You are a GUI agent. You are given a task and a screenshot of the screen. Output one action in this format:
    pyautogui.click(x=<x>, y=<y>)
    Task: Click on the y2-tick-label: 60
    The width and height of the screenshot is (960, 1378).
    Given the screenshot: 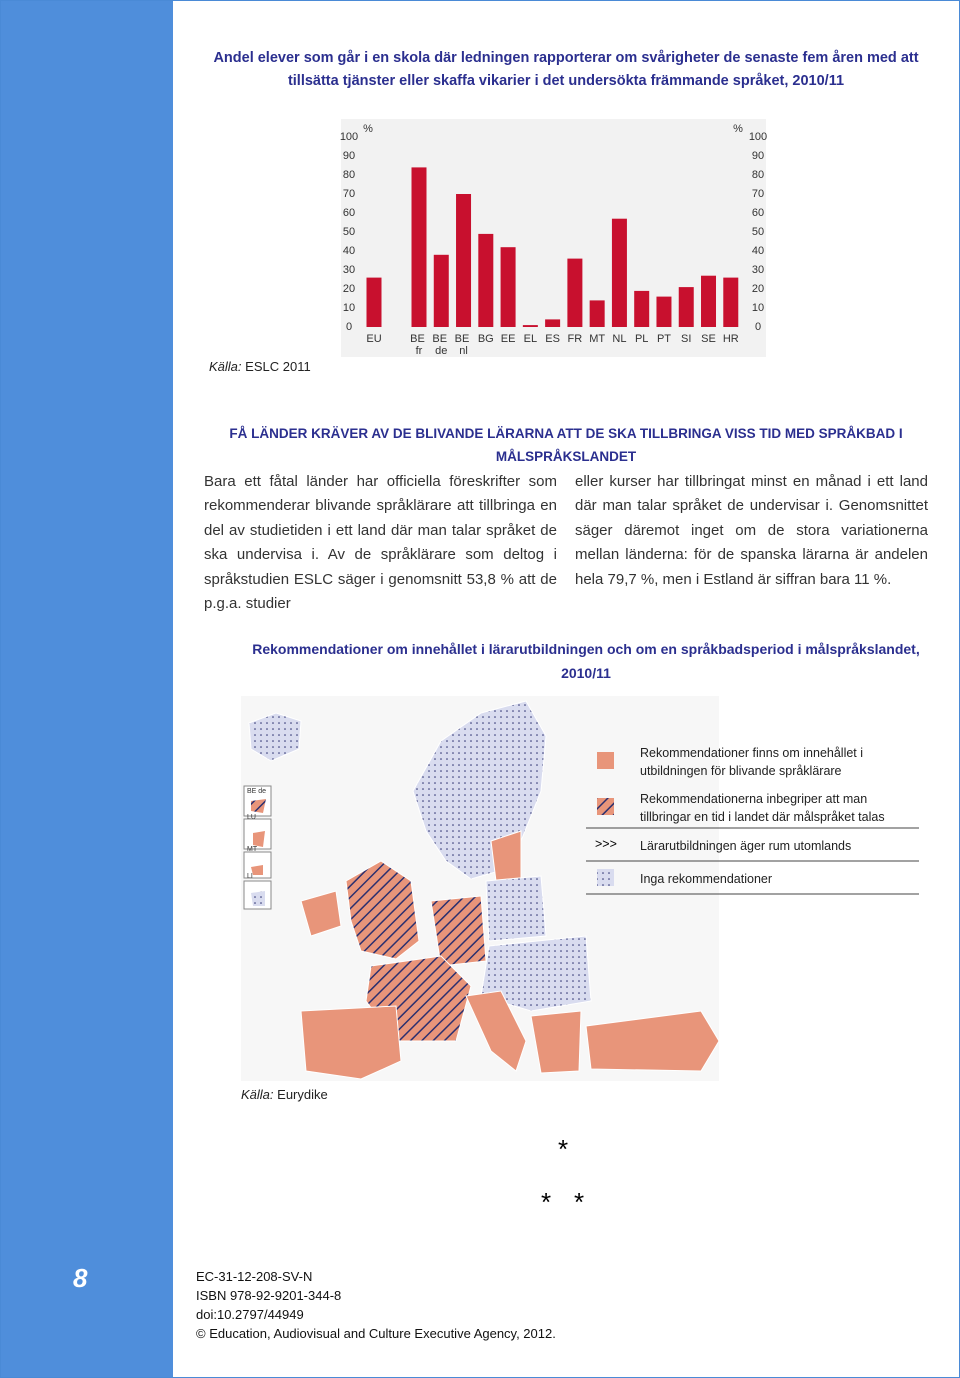 What is the action you would take?
    pyautogui.click(x=758, y=213)
    